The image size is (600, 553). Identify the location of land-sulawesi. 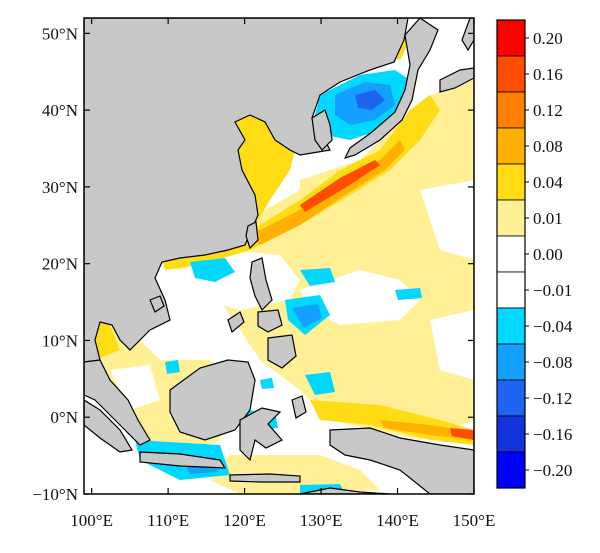
(261, 434).